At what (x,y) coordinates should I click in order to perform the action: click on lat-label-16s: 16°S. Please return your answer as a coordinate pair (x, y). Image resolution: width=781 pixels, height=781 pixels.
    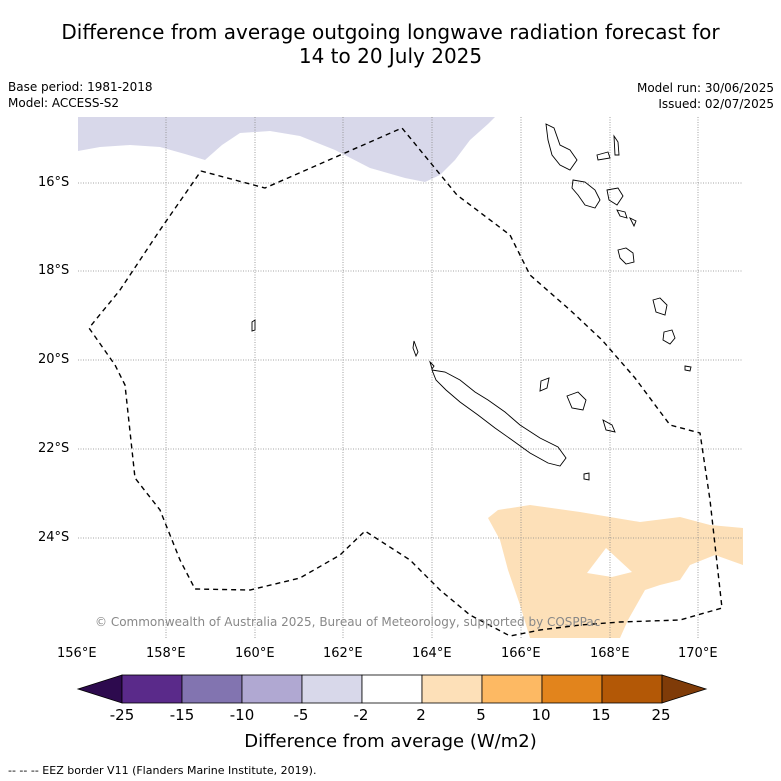
    Looking at the image, I should click on (54, 182).